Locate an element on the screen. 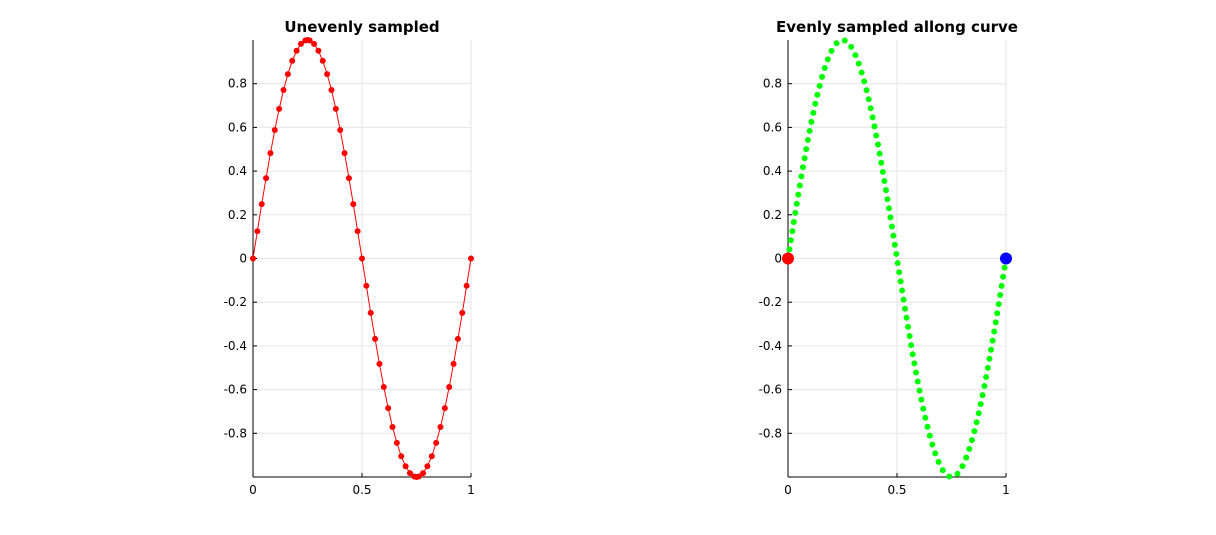 The height and width of the screenshot is (535, 1216). y-tick-label: 0 is located at coordinates (243, 259).